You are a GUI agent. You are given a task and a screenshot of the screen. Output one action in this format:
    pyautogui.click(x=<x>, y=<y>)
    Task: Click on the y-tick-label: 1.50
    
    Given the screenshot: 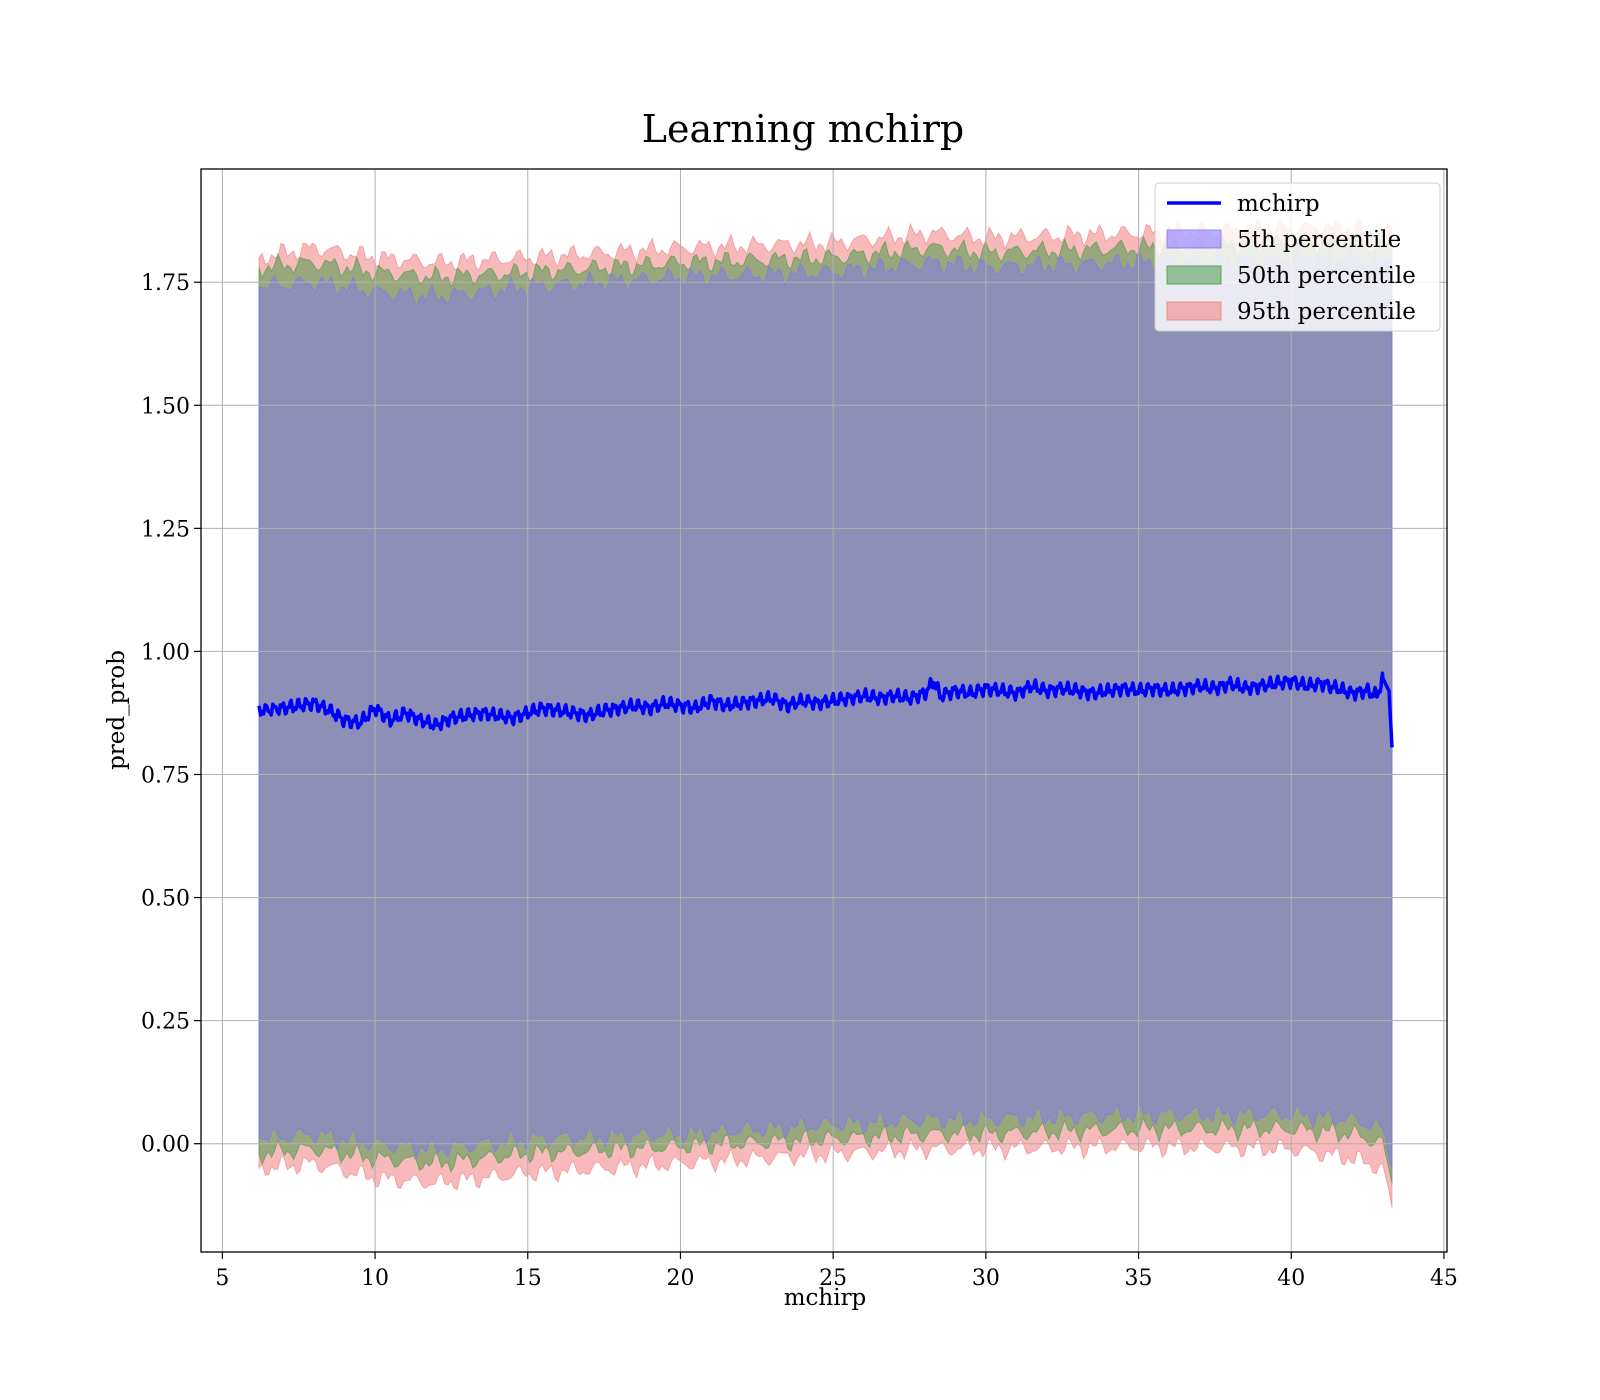 What is the action you would take?
    pyautogui.click(x=165, y=406)
    